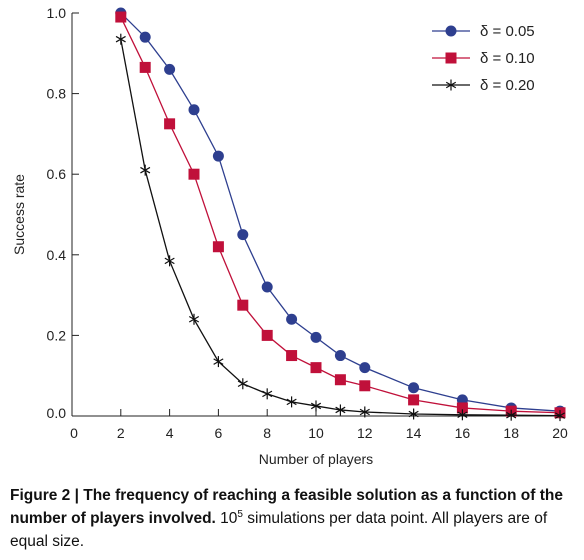 The width and height of the screenshot is (584, 560). I want to click on legend-item: δ = 0.05, so click(483, 31).